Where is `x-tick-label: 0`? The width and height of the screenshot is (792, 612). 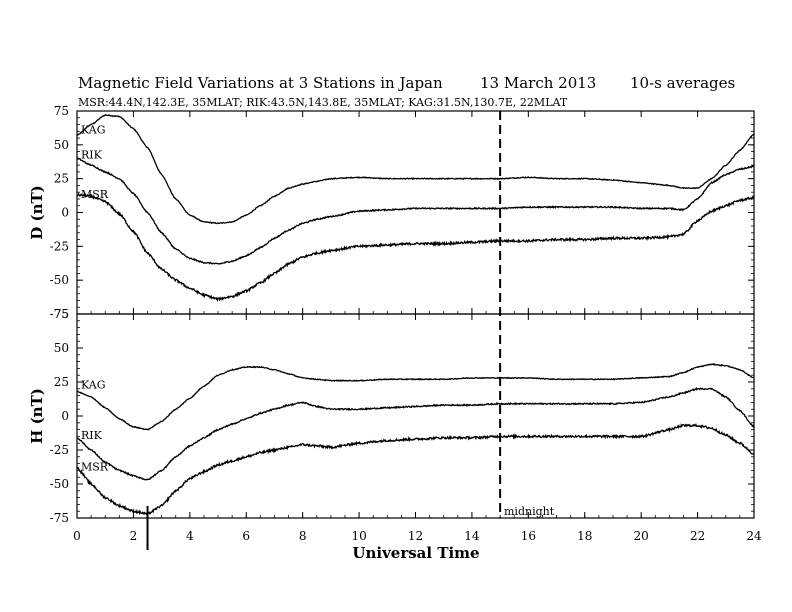 x-tick-label: 0 is located at coordinates (77, 536).